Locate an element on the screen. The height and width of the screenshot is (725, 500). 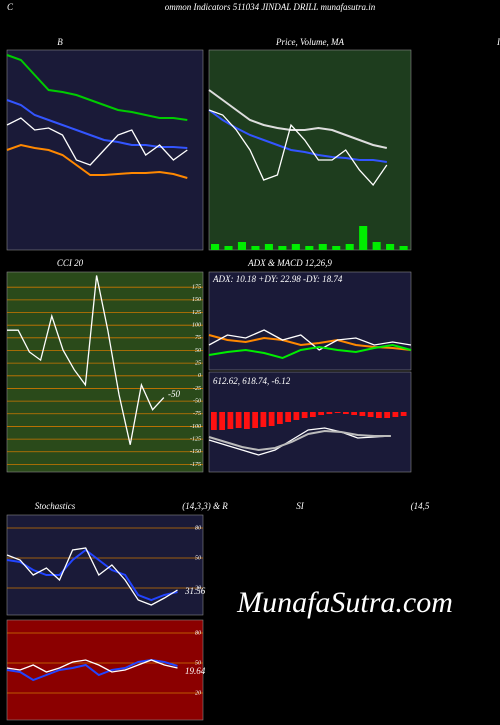
chart-title: Price, Volume, MA is located at coordinates (309, 42).